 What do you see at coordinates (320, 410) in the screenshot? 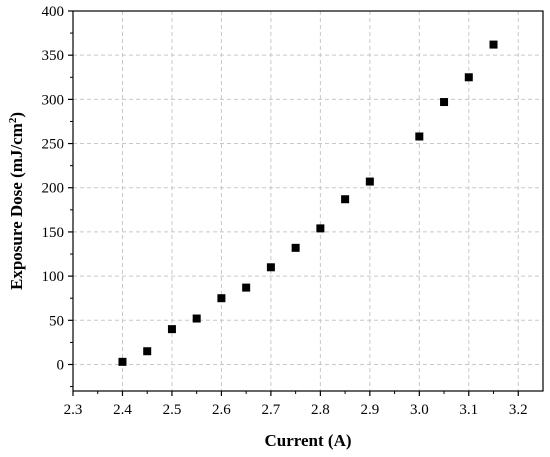
I see `x-tick-label: 2.8` at bounding box center [320, 410].